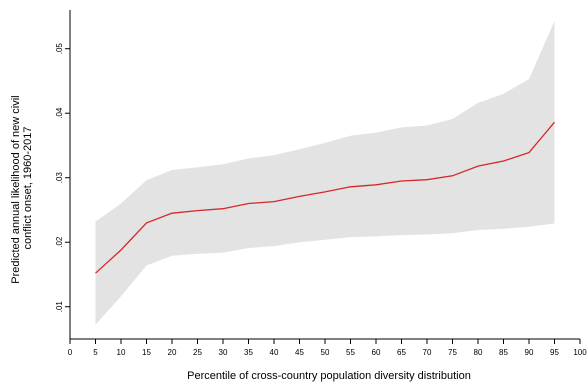 Image resolution: width=588 pixels, height=383 pixels. What do you see at coordinates (146, 352) in the screenshot?
I see `x-tick-label: 15` at bounding box center [146, 352].